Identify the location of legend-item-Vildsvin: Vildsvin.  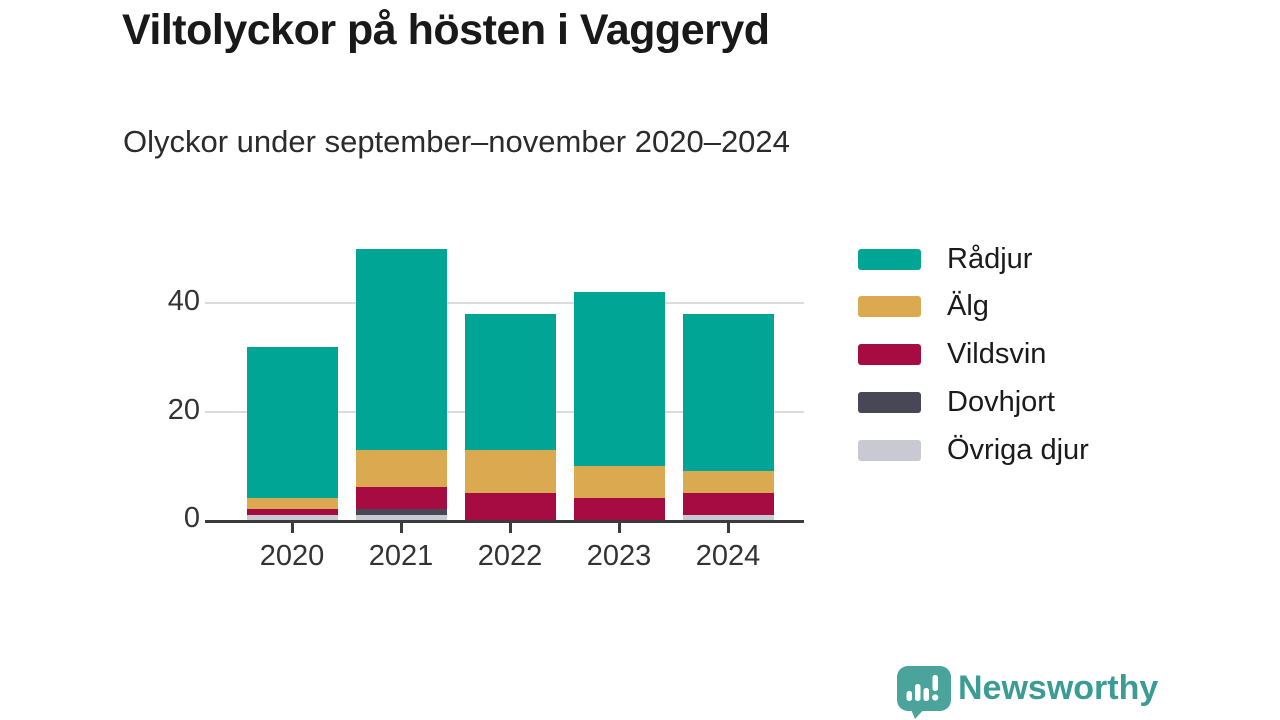
(952, 354).